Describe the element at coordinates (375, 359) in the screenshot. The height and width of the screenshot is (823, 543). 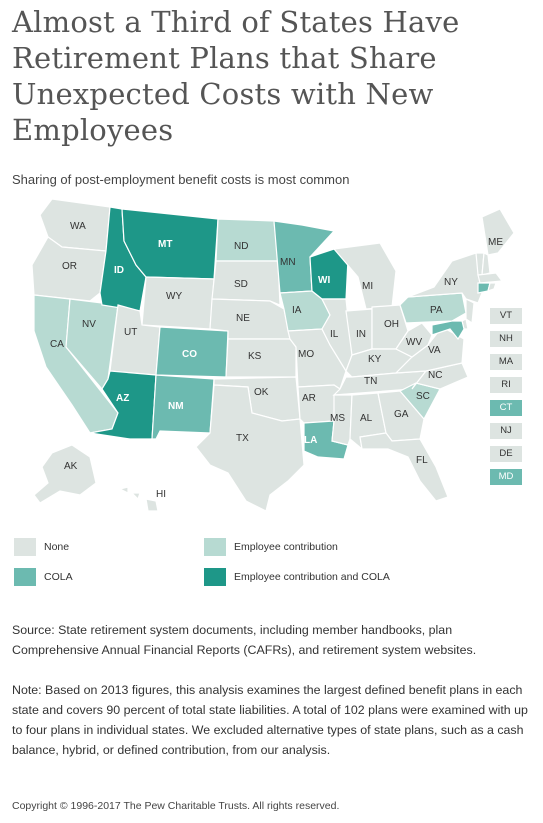
I see `label-KY: KY` at that location.